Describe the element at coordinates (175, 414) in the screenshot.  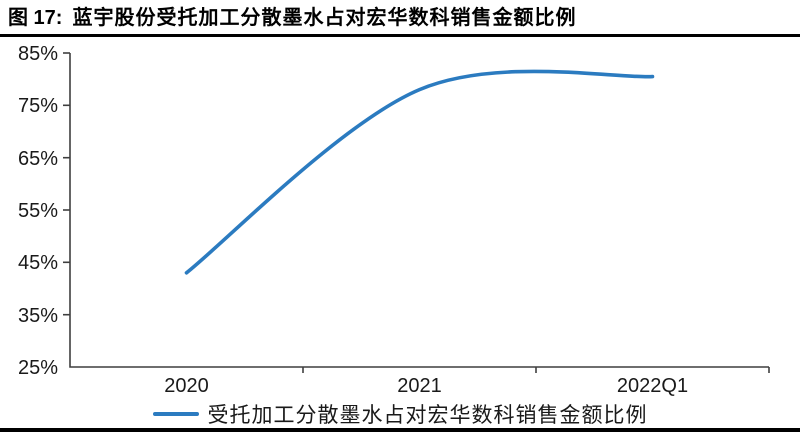
I see `legend-line-swatch` at that location.